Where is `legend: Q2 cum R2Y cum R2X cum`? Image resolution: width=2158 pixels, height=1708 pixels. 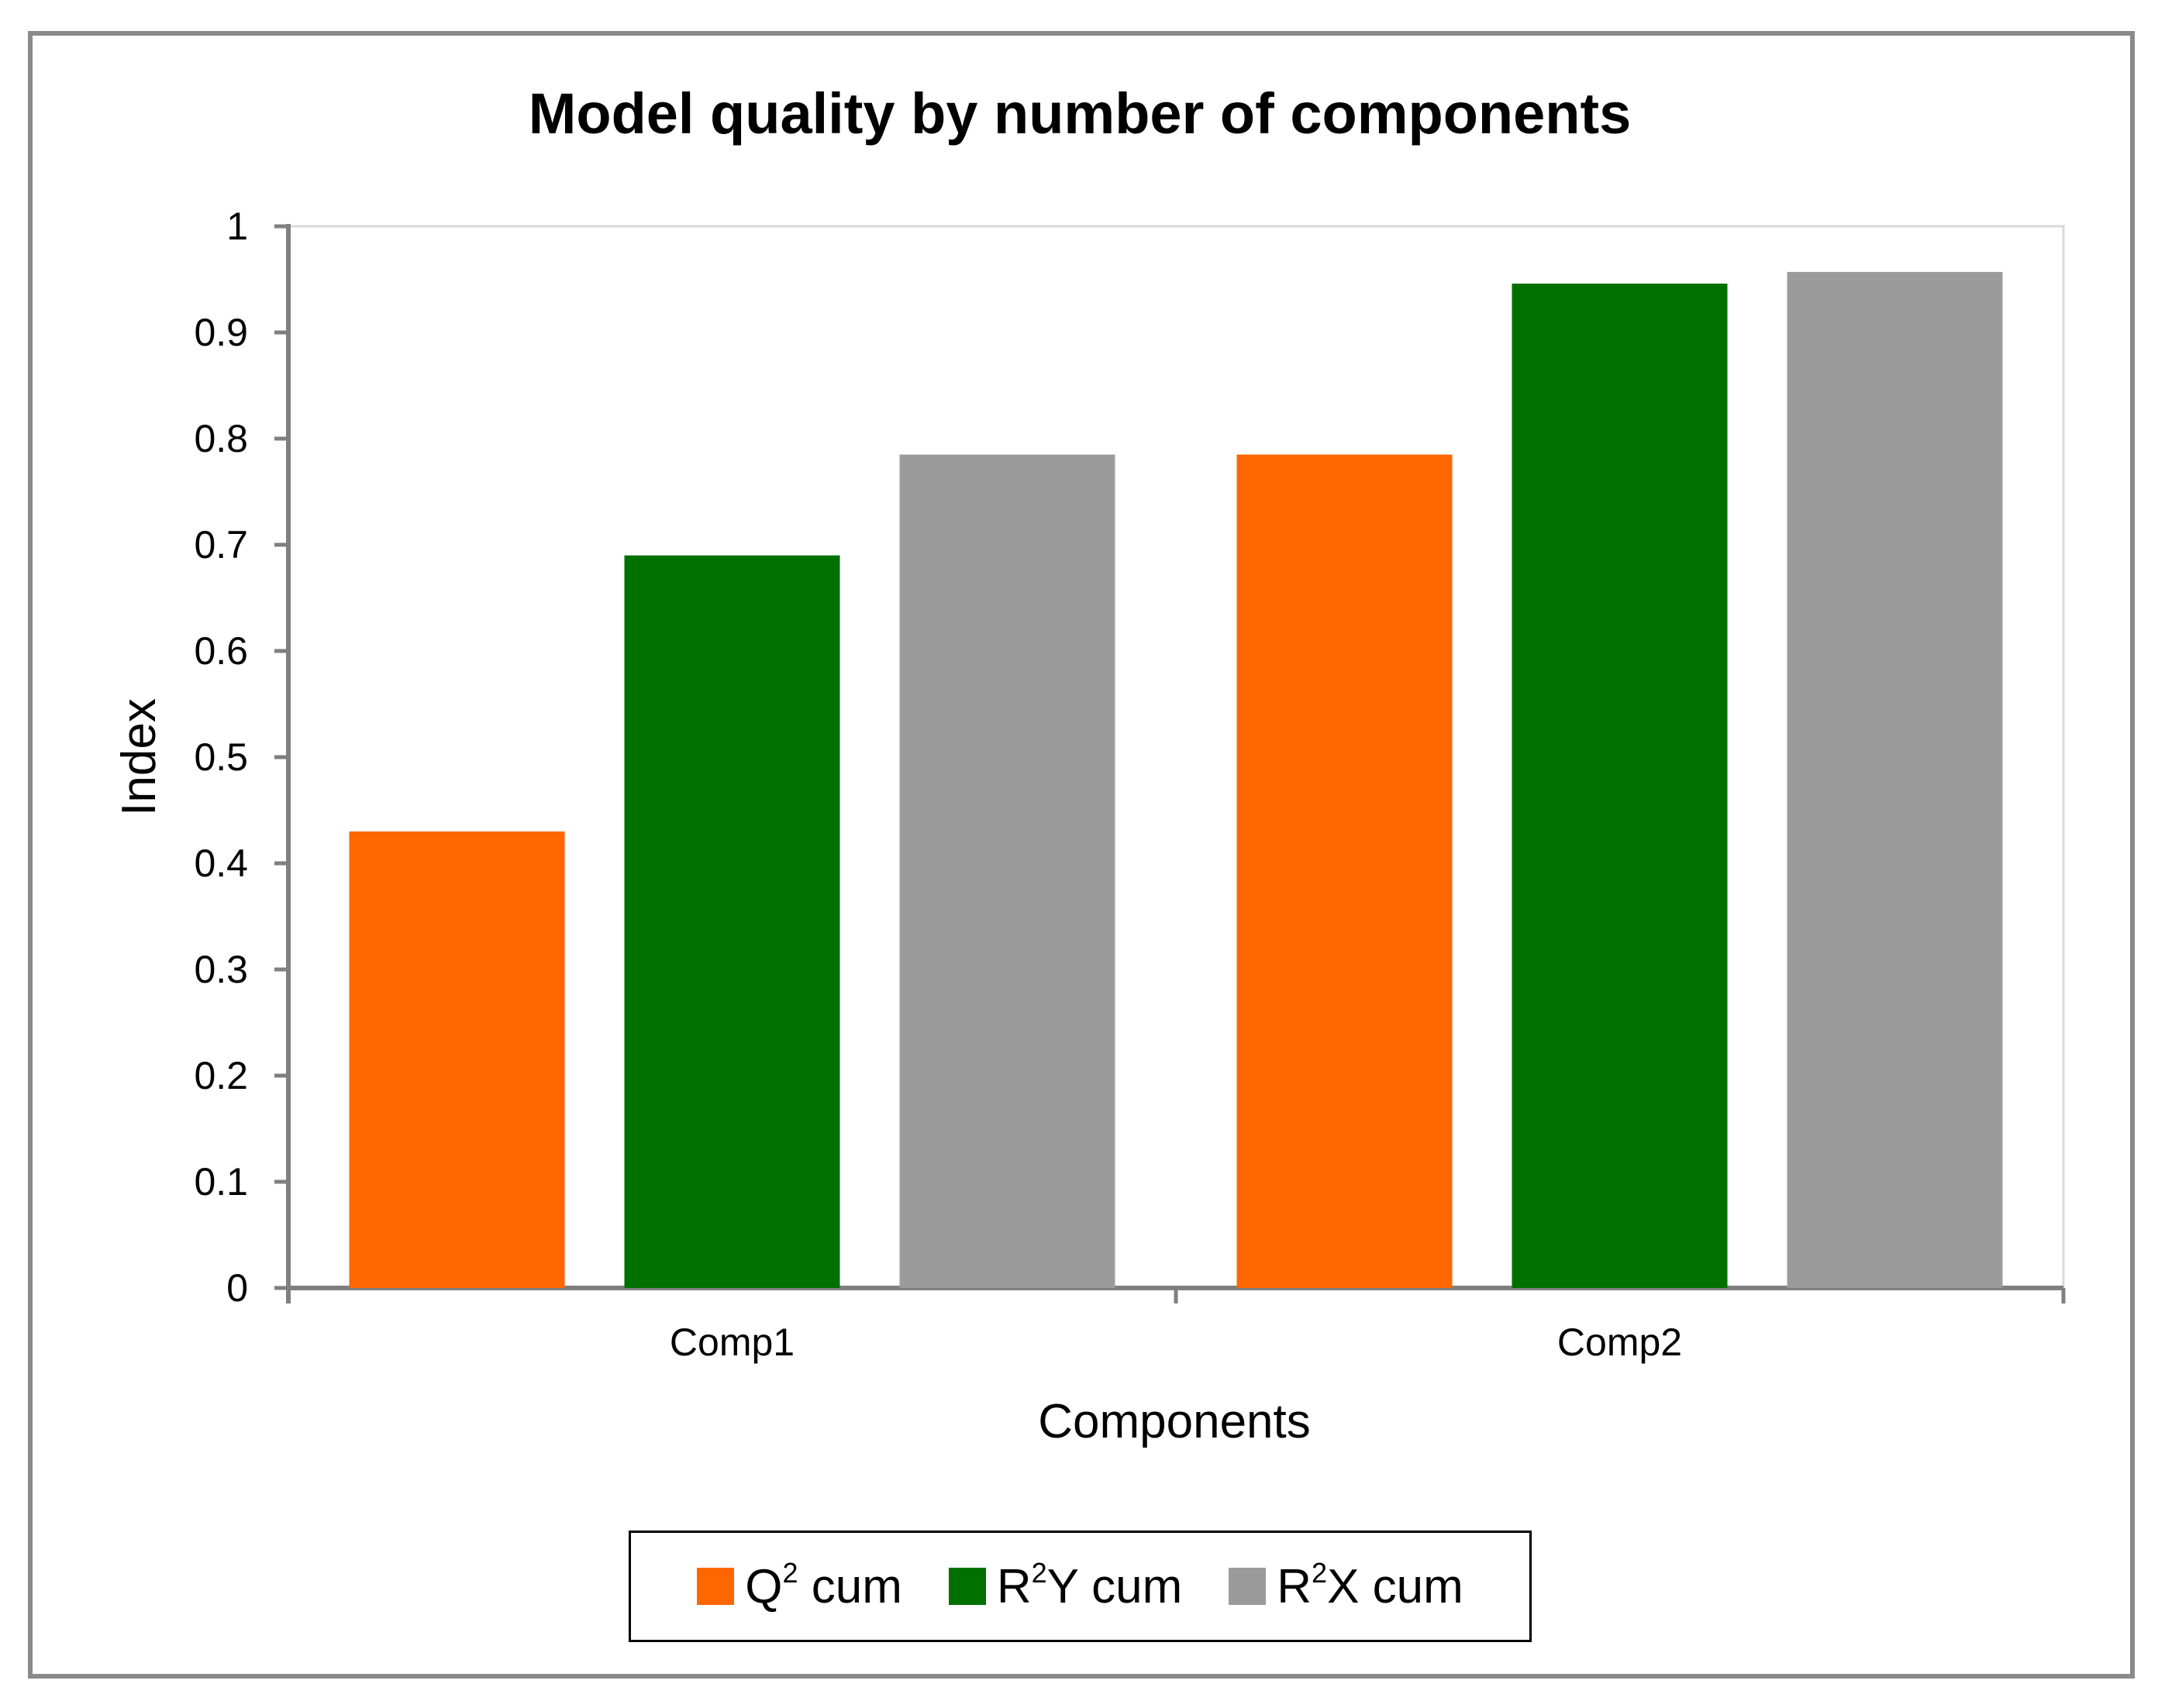
legend: Q2 cum R2Y cum R2X cum is located at coordinates (1080, 1587).